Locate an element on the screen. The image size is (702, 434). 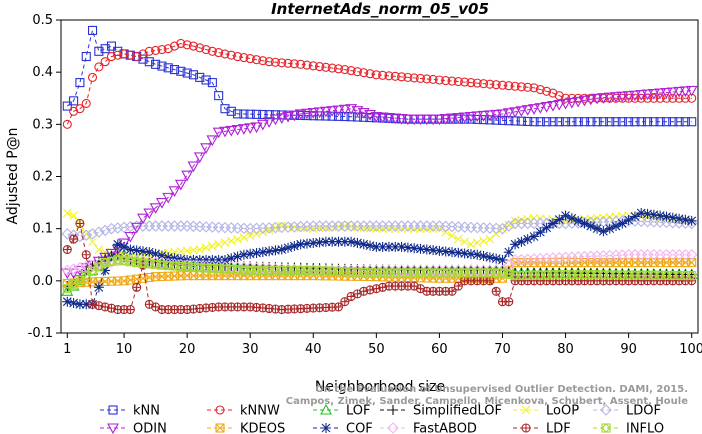
legend-label-fastabod: FastABOD is located at coordinates (445, 428).